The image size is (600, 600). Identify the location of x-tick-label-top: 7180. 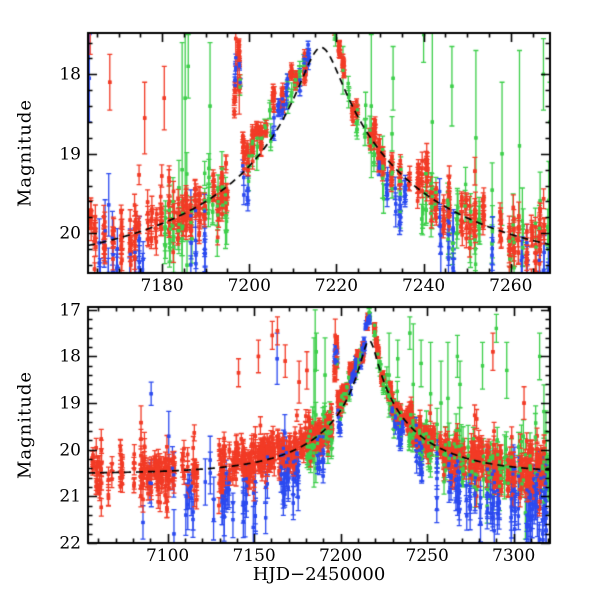
(162, 286).